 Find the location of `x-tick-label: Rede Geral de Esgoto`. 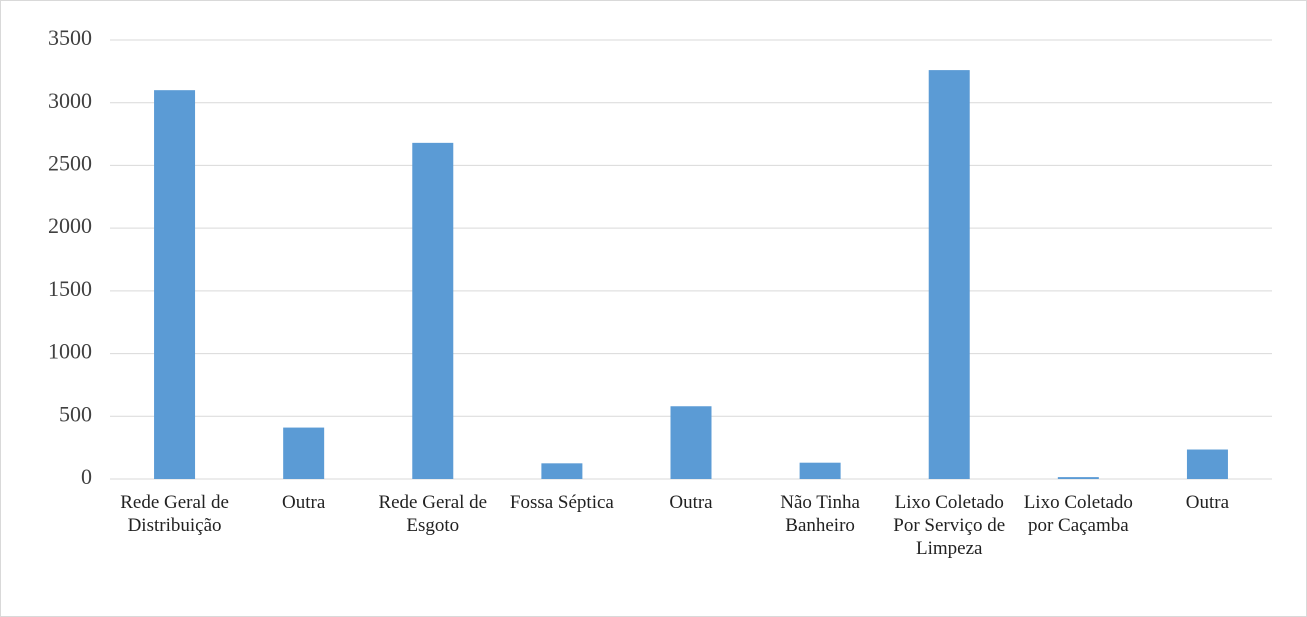

x-tick-label: Rede Geral de Esgoto is located at coordinates (433, 514).